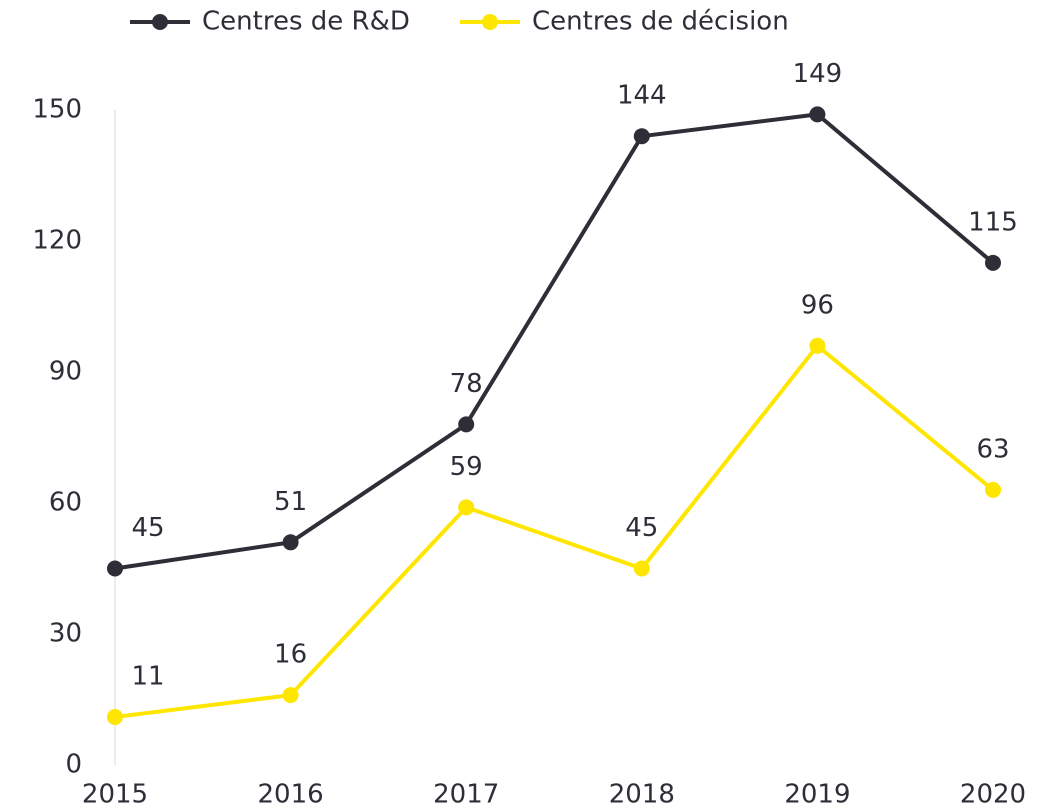  I want to click on x-tick-label: 2017, so click(466, 795).